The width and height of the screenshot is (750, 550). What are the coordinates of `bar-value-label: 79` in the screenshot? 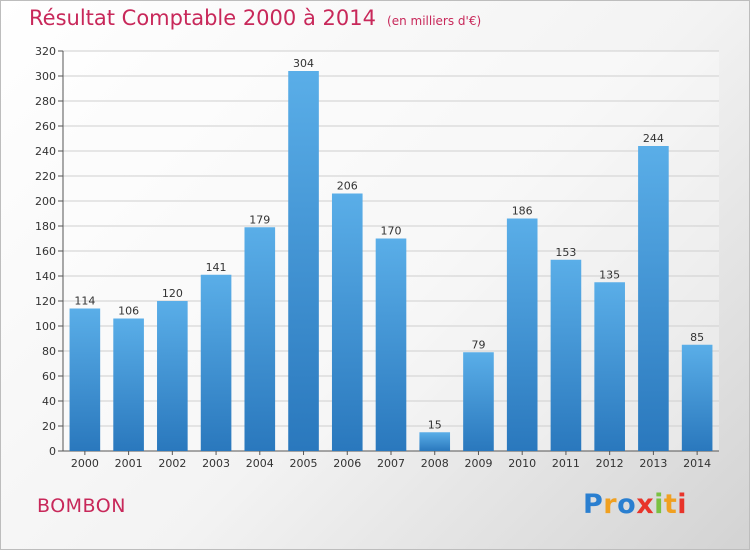 It's located at (478, 344).